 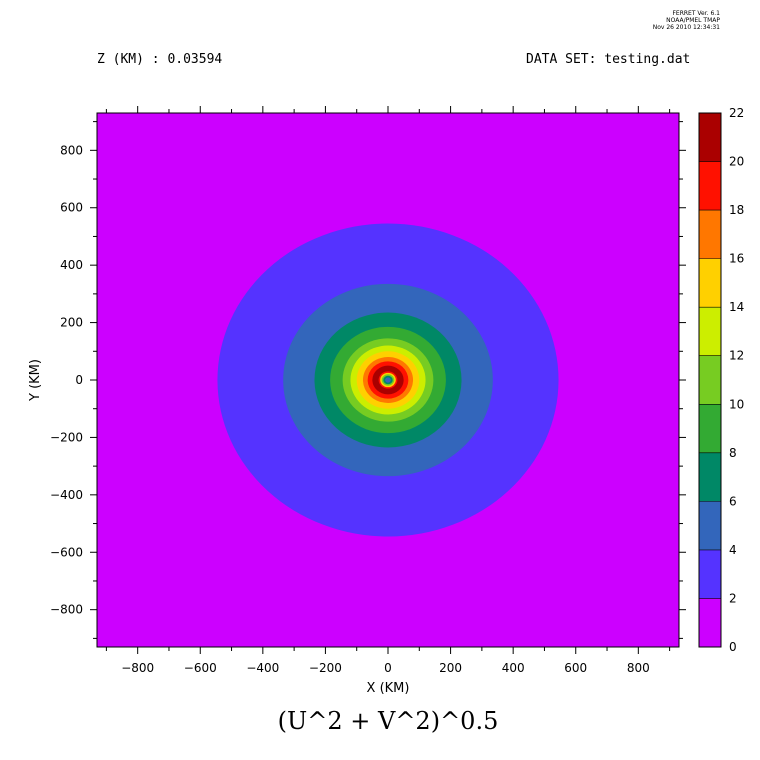 I want to click on colorbar-label: 4, so click(x=733, y=550).